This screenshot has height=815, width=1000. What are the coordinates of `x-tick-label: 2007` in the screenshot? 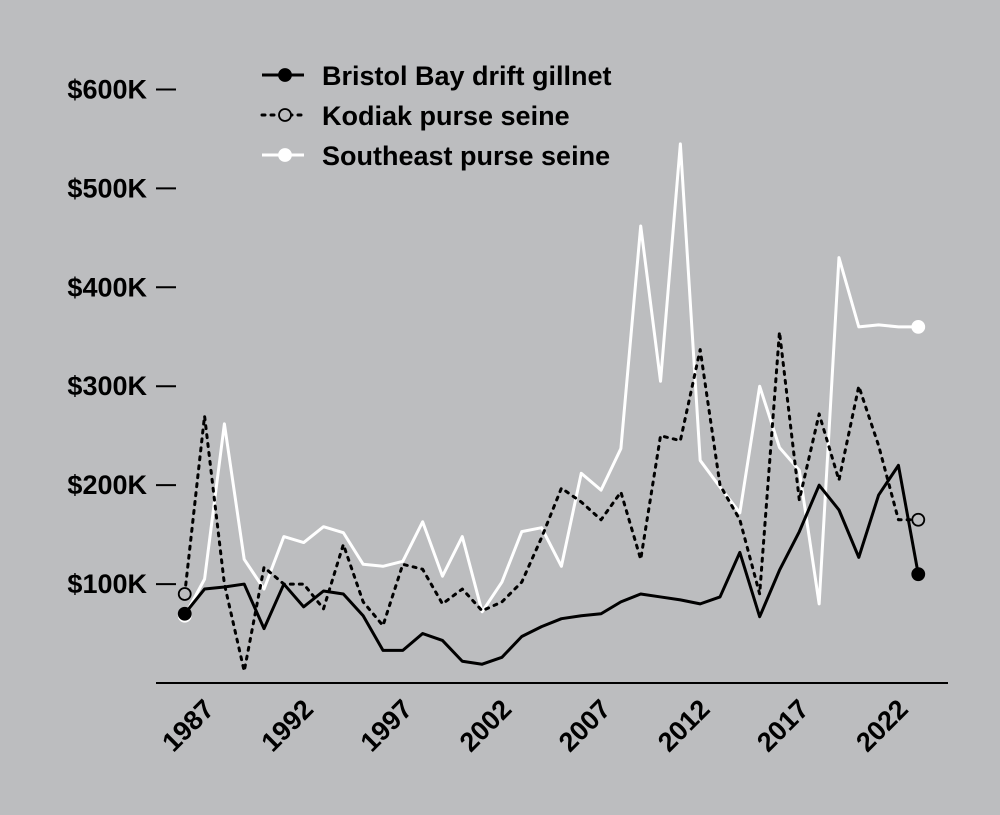 It's located at (585, 726).